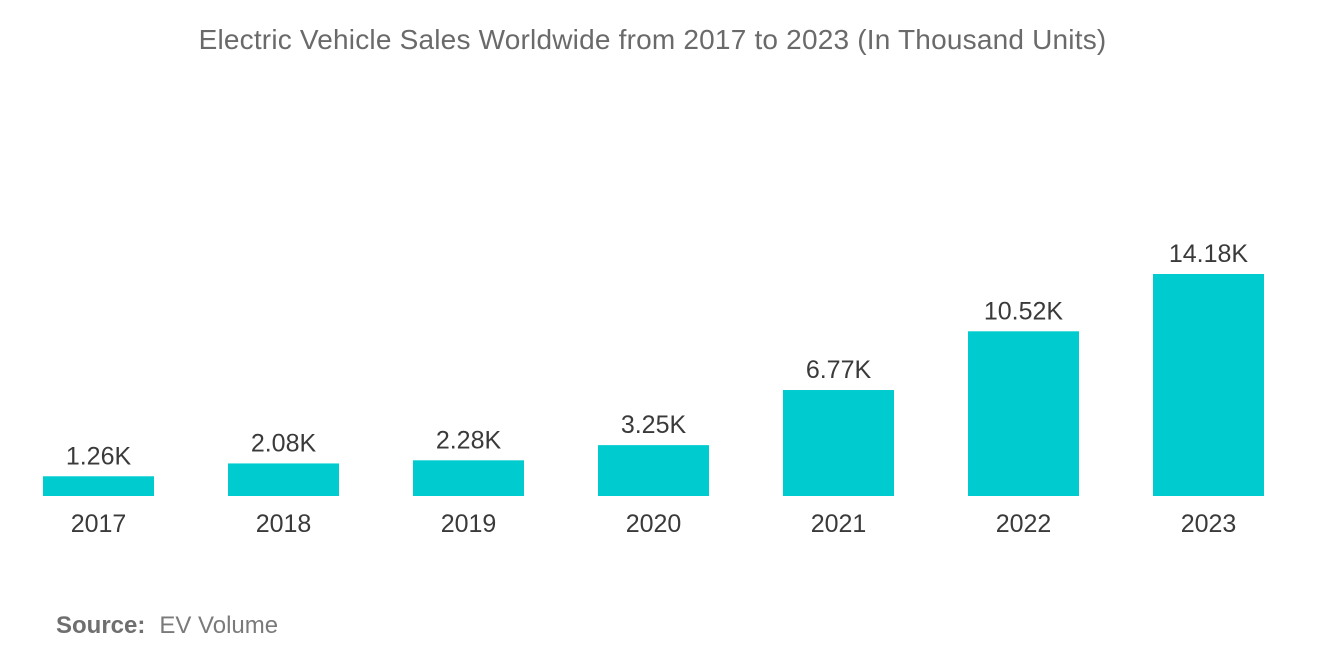 The width and height of the screenshot is (1320, 665). What do you see at coordinates (99, 524) in the screenshot?
I see `x-tick-label-2017: 2017` at bounding box center [99, 524].